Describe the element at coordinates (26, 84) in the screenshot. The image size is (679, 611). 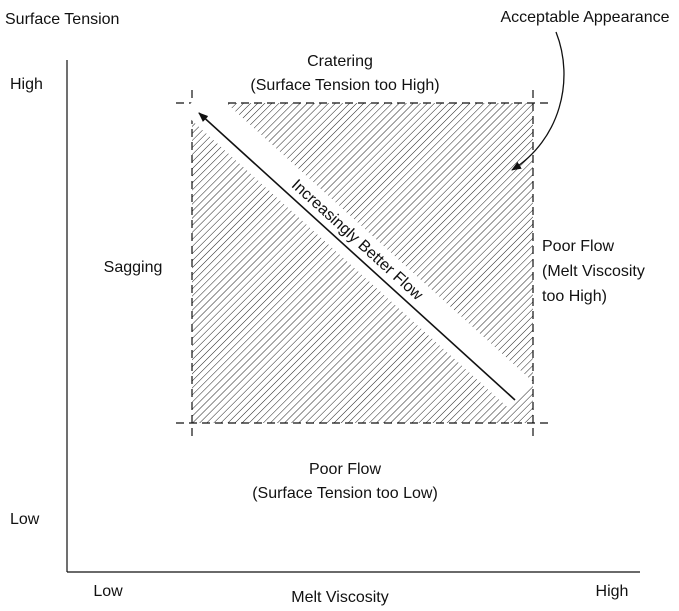
I see `y-high: High` at that location.